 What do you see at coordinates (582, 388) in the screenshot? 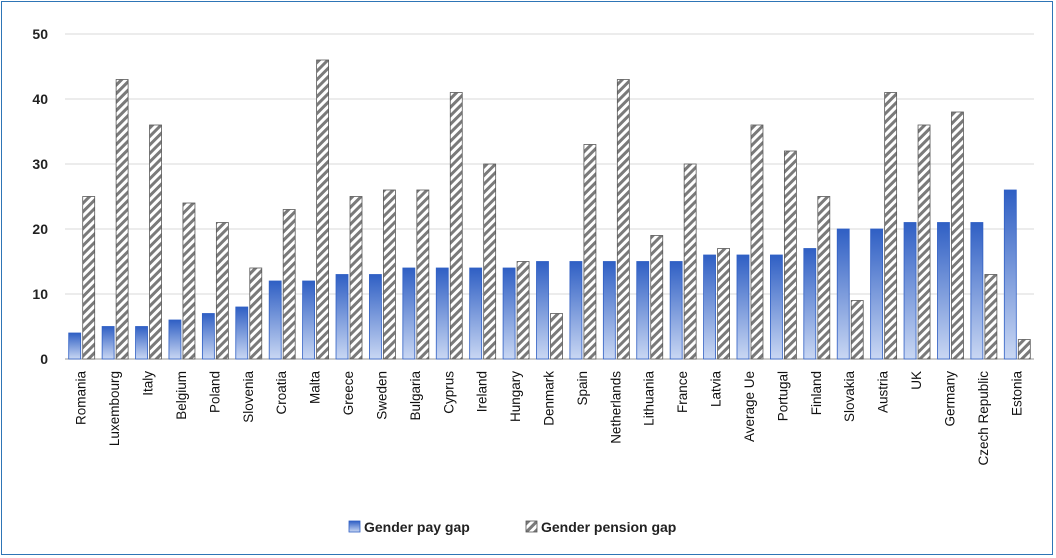
I see `x-tick-label: Spain` at bounding box center [582, 388].